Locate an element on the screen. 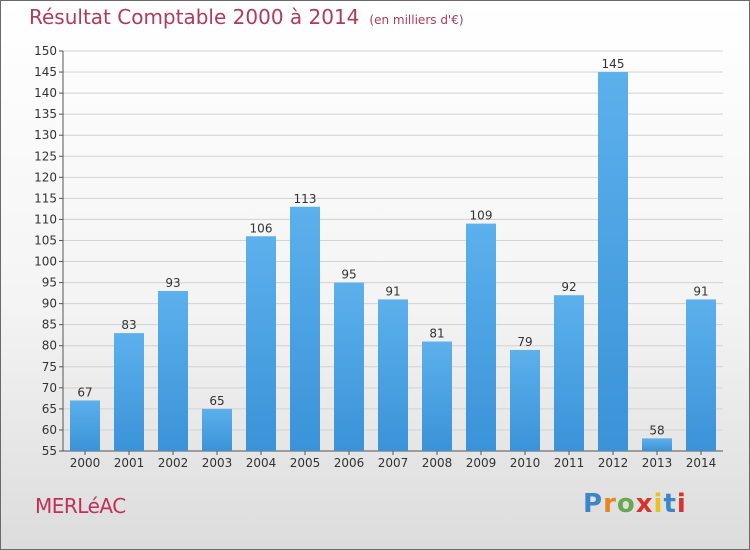 This screenshot has width=750, height=550. bar-value-label: 81 is located at coordinates (436, 334).